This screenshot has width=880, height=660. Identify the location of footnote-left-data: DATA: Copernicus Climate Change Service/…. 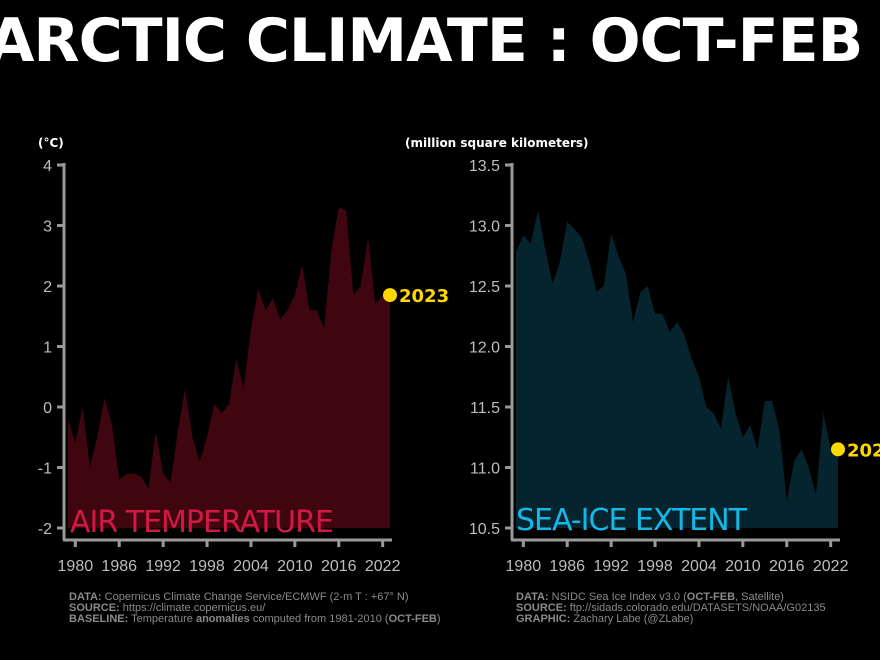
(239, 597).